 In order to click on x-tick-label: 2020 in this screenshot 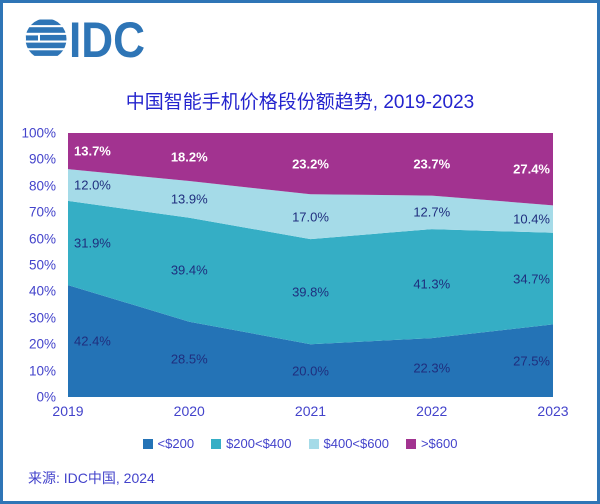, I will do `click(189, 411)`.